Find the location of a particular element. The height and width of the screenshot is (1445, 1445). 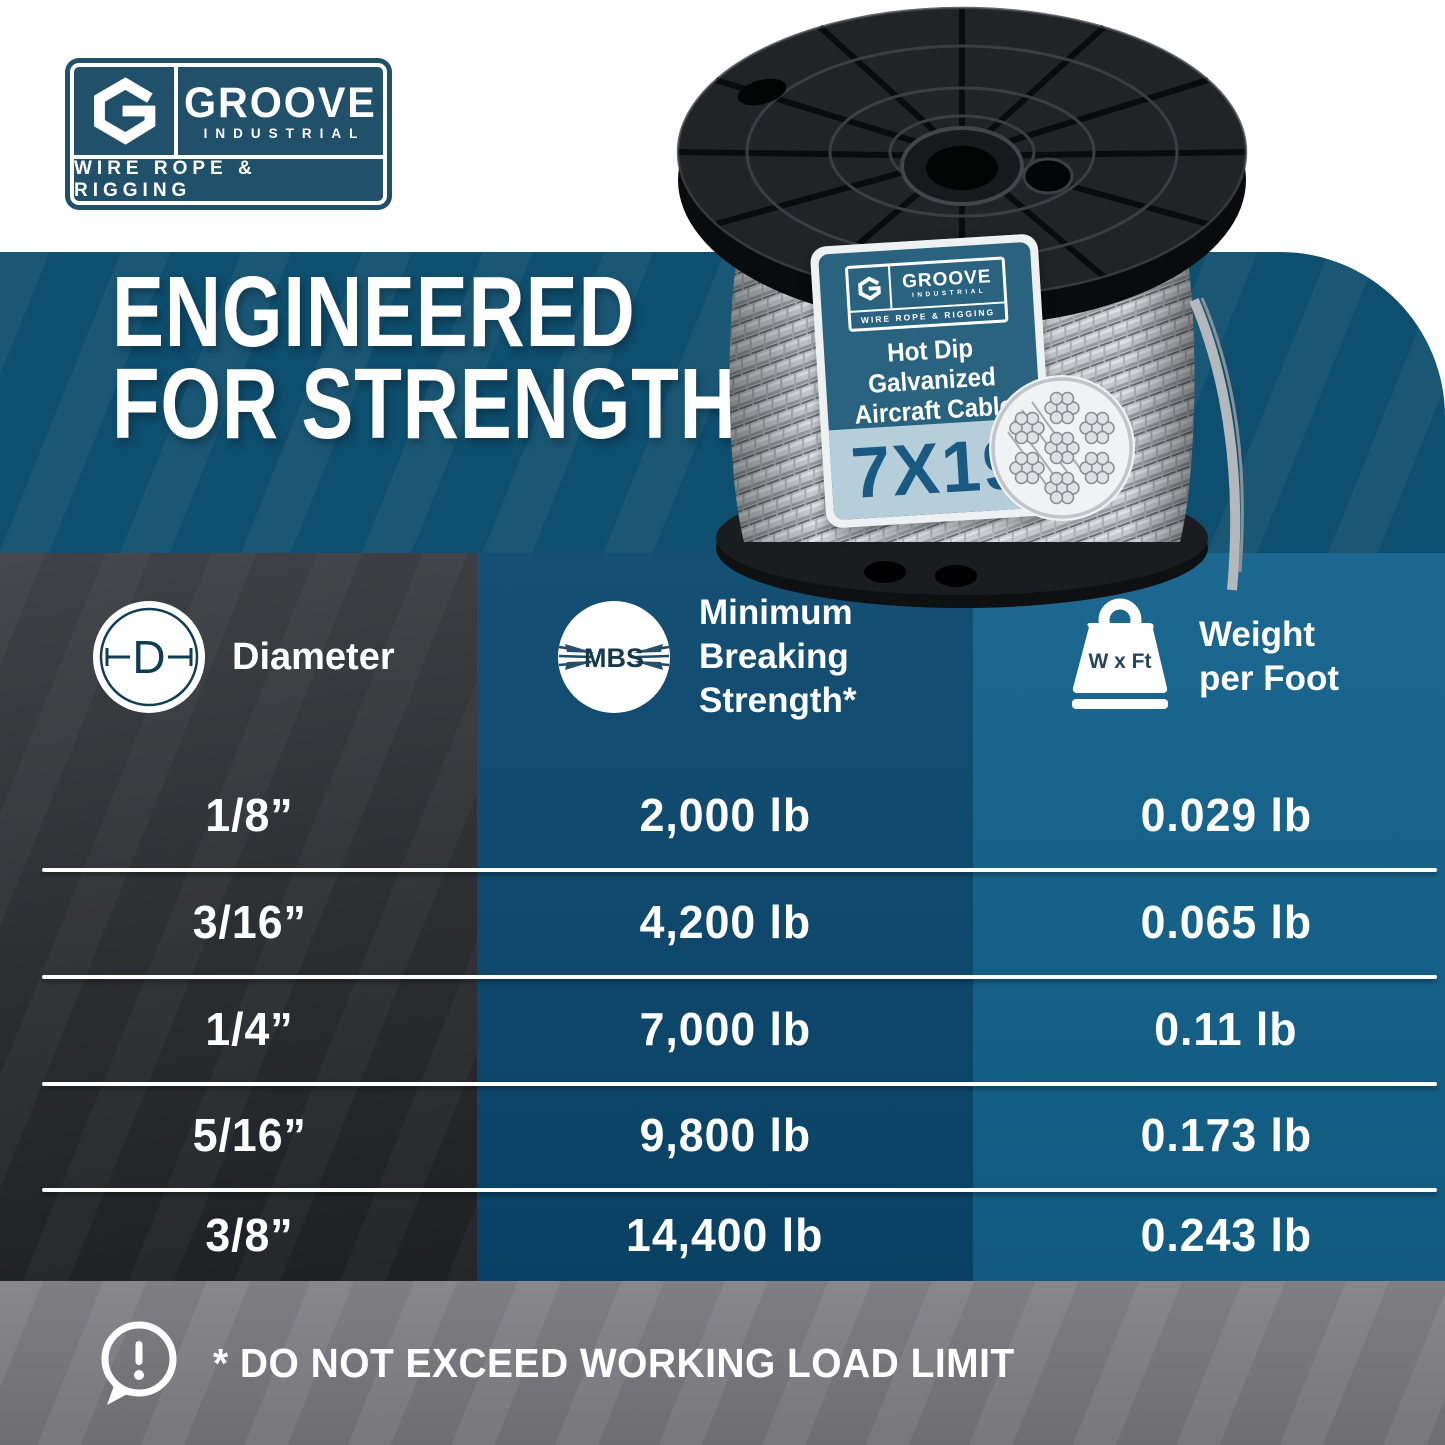

diameter-icon: D is located at coordinates (149, 657).